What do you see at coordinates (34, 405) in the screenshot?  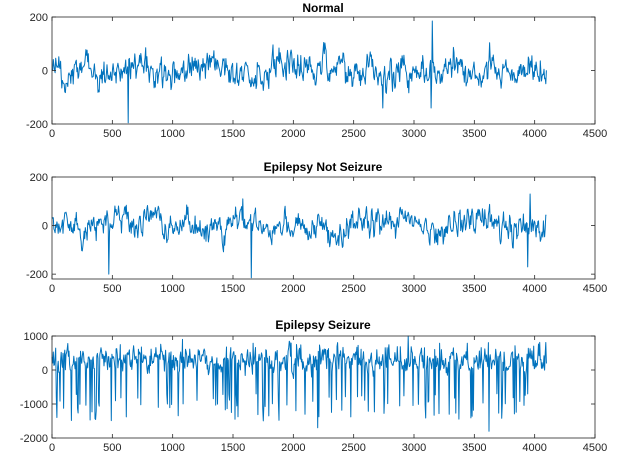 I see `y-tick-label: -1000` at bounding box center [34, 405].